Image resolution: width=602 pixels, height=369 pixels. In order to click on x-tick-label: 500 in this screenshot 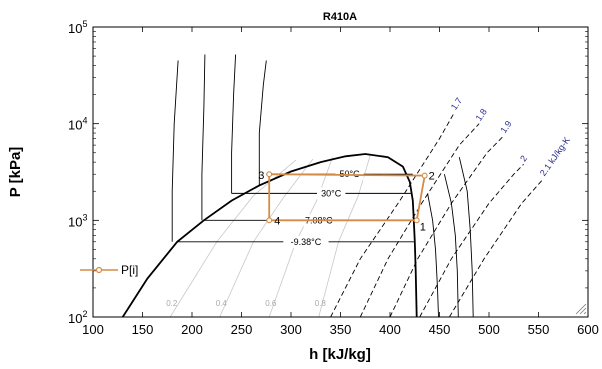, I will do `click(489, 329)`.